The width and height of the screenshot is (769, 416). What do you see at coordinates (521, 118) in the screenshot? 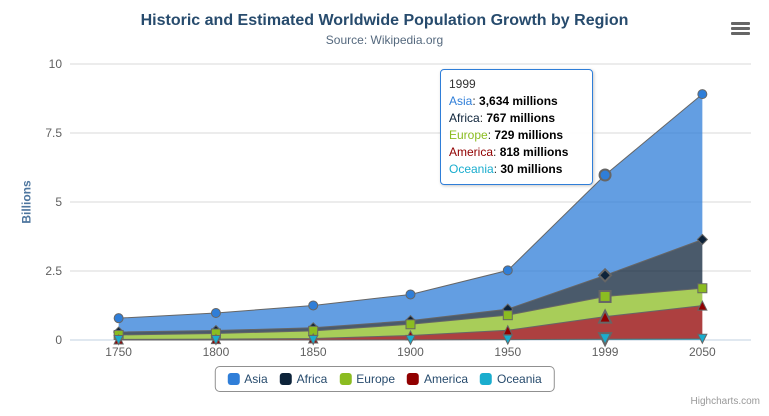
I see `tooltip-series-value: 767 millions` at bounding box center [521, 118].